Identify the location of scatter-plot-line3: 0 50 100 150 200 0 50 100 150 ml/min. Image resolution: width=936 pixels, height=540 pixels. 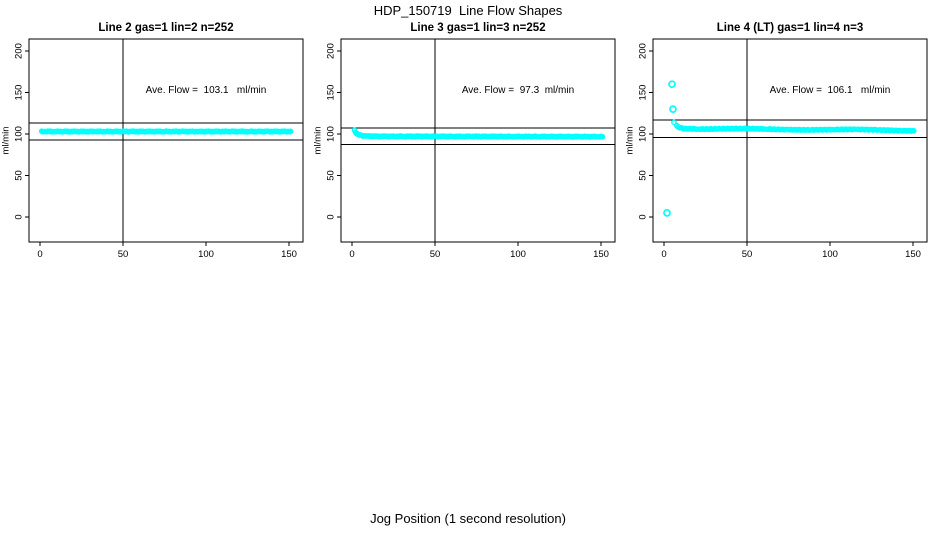
(464, 149).